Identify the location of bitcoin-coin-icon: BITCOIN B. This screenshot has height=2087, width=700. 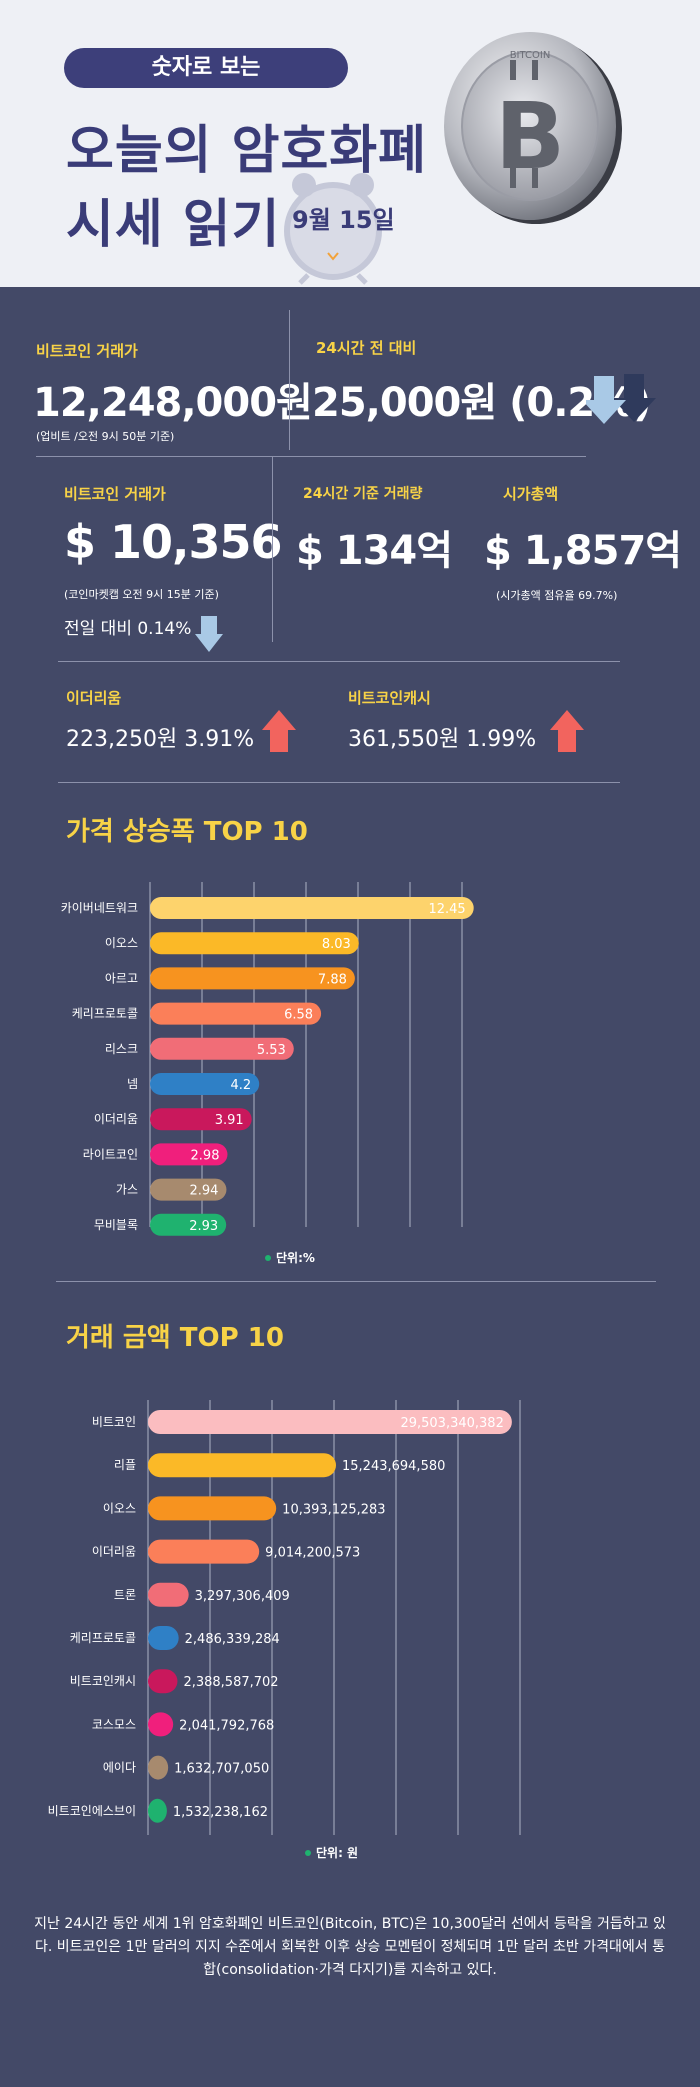
(533, 128).